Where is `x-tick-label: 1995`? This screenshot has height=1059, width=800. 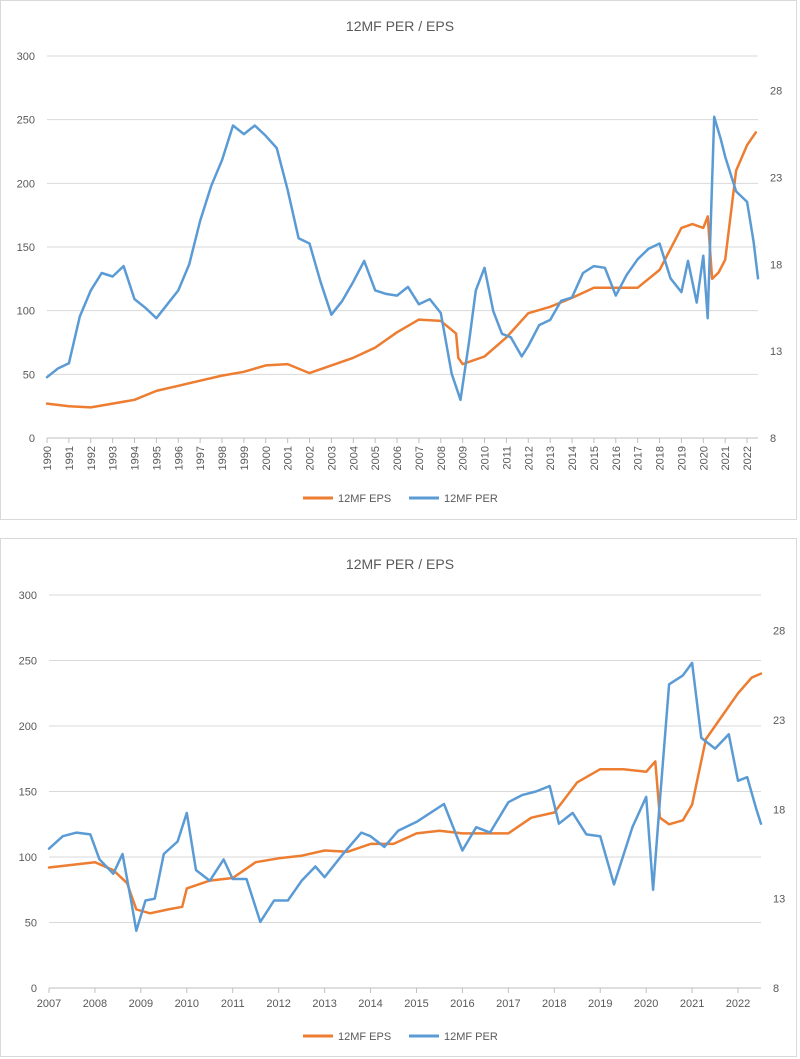 x-tick-label: 1995 is located at coordinates (157, 458).